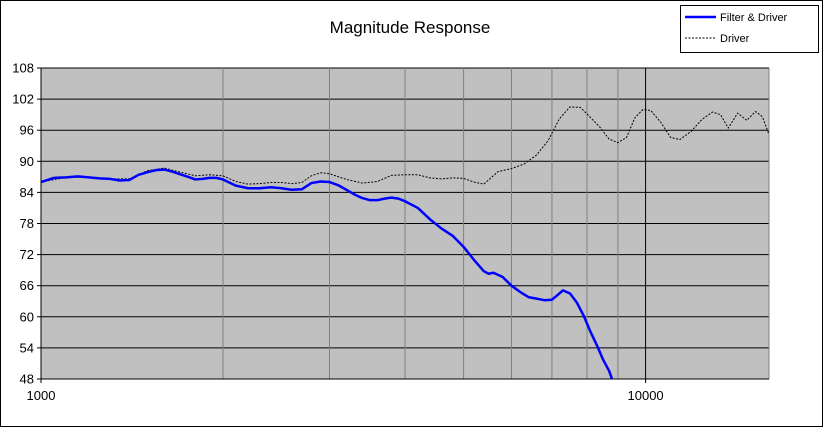 Image resolution: width=823 pixels, height=432 pixels. Describe the element at coordinates (27, 161) in the screenshot. I see `y-tick-label: 90` at that location.